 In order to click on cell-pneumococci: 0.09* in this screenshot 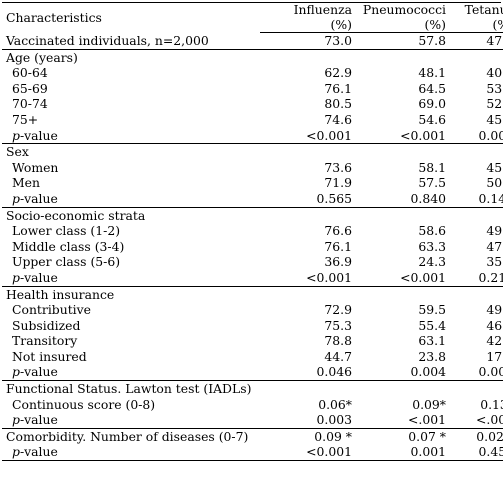, I will do `click(429, 404)`.